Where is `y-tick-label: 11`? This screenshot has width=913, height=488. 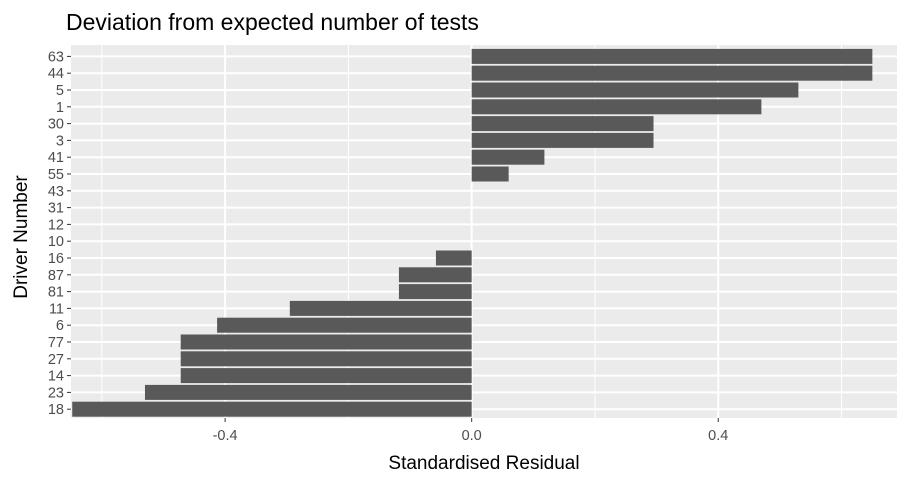
y-tick-label: 11 is located at coordinates (56, 309).